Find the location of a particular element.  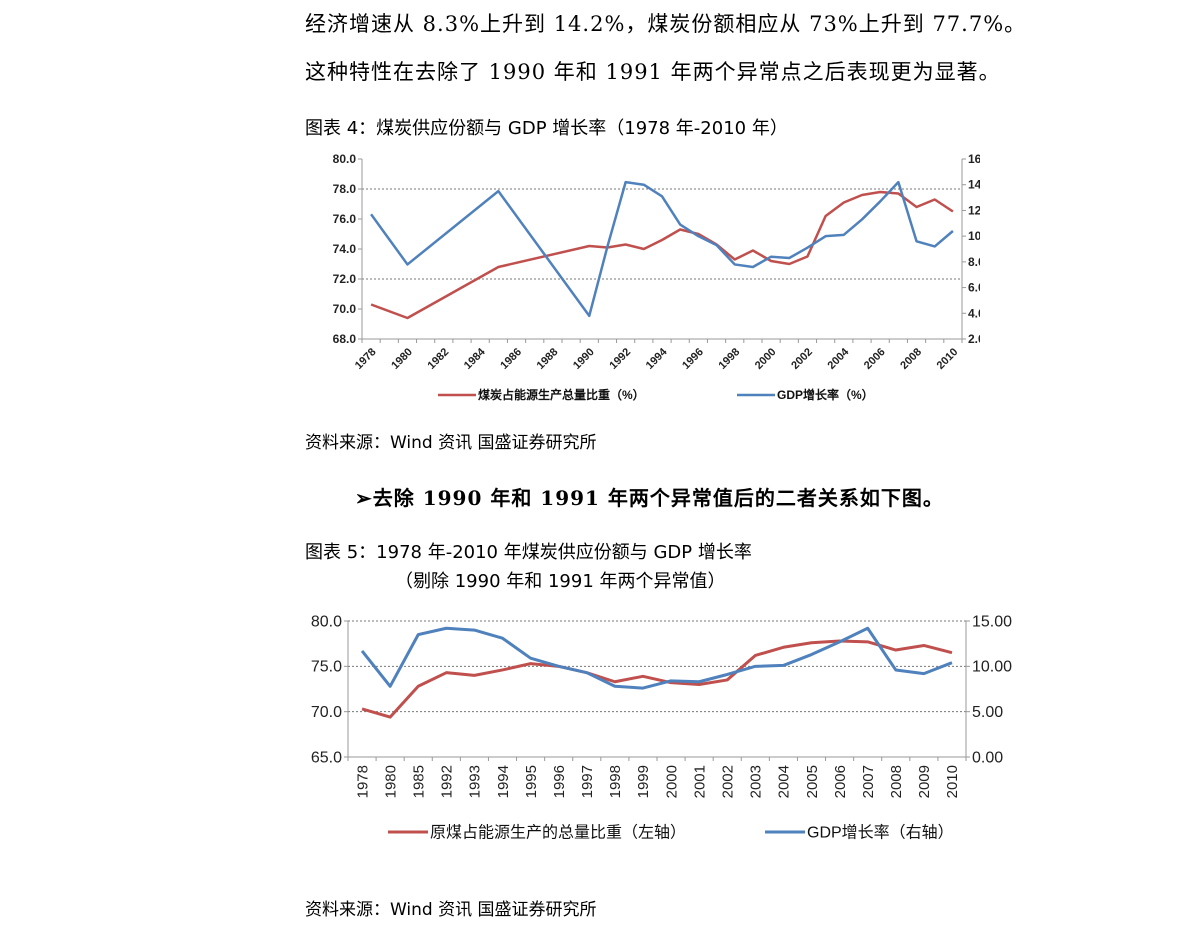

figure-caption-sub: （剔除 1990 年和 1991 年两个异常值） is located at coordinates (560, 581).